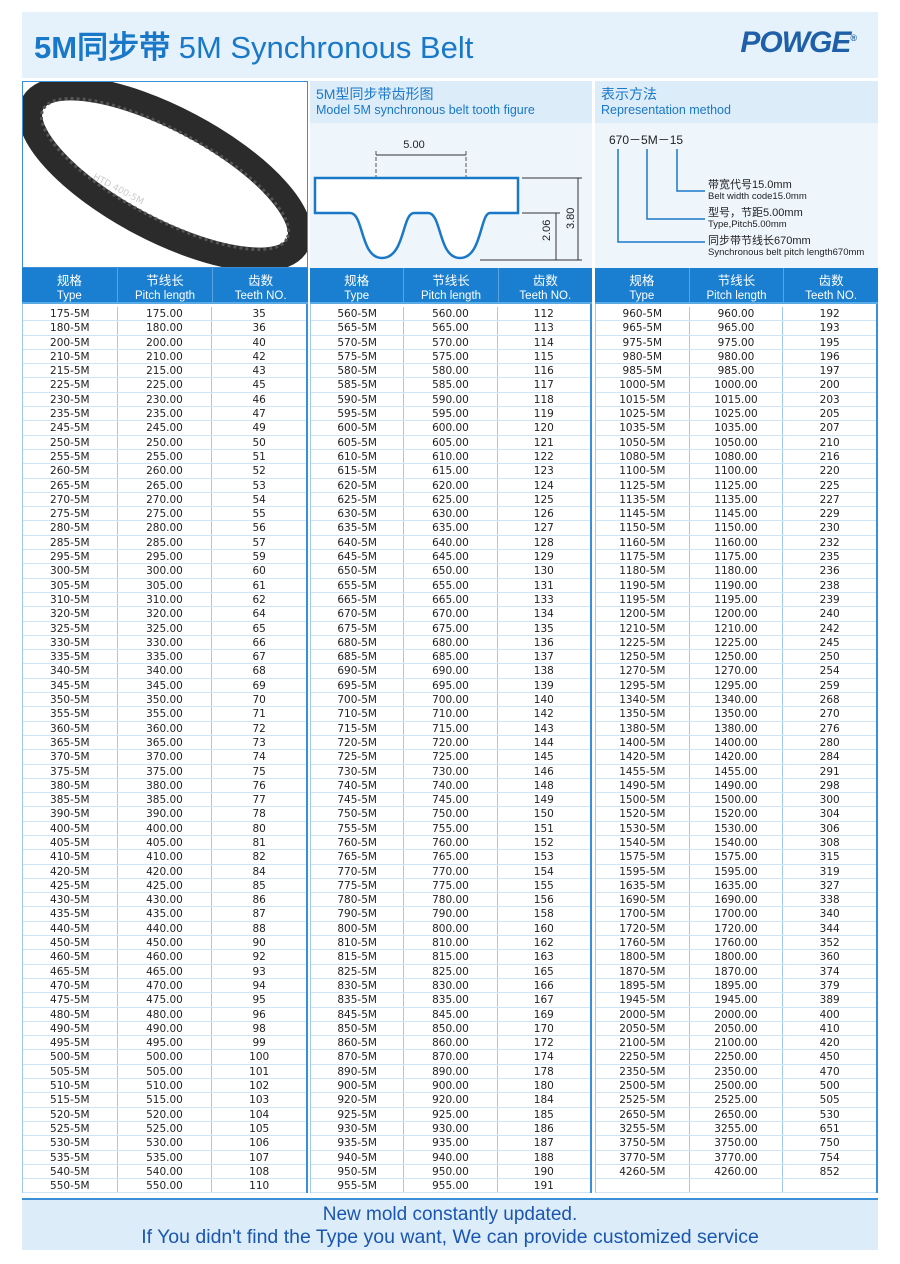 Image resolution: width=900 pixels, height=1264 pixels. What do you see at coordinates (737, 728) in the screenshot?
I see `pitch-length-cell: 1380.00` at bounding box center [737, 728].